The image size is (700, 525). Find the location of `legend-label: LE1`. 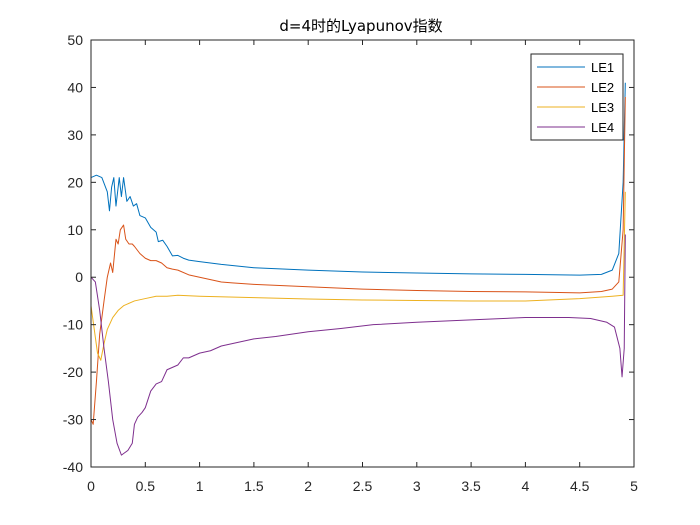

legend-label: LE1 is located at coordinates (602, 67).